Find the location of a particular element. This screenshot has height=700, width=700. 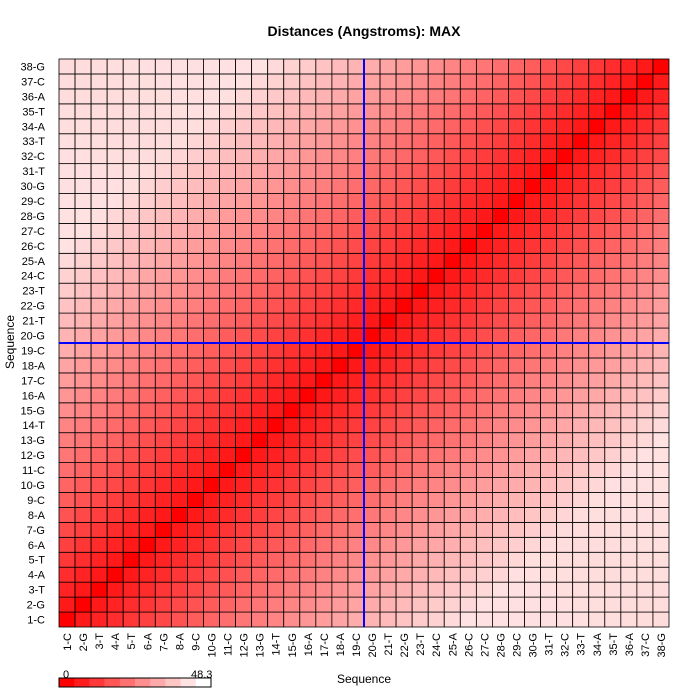

color-legend is located at coordinates (135, 682).